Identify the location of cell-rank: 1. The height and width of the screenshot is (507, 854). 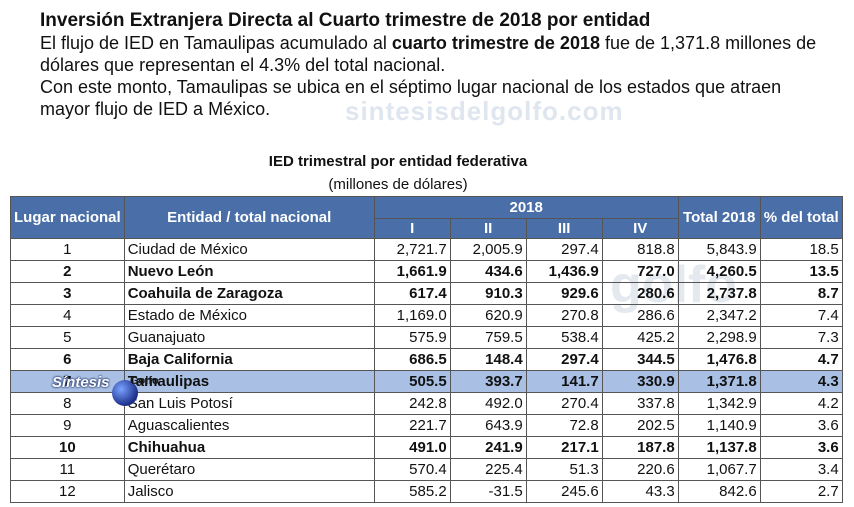
(67, 249).